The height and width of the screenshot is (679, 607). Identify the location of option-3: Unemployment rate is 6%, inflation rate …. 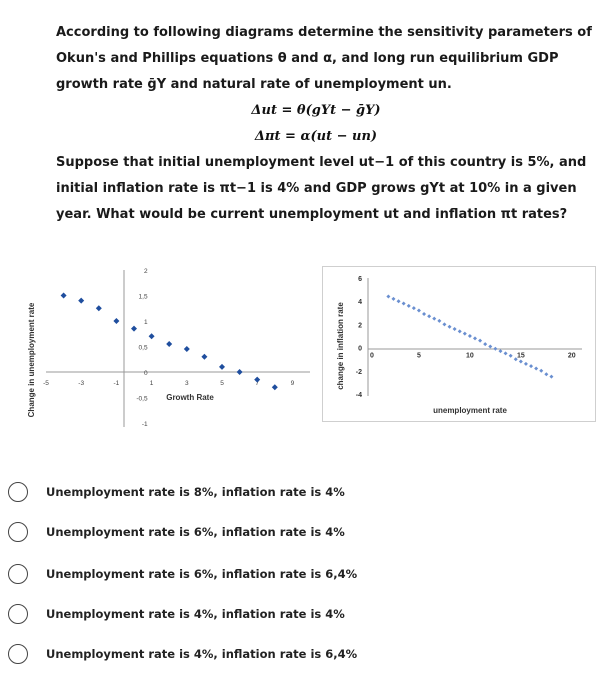
(182, 574).